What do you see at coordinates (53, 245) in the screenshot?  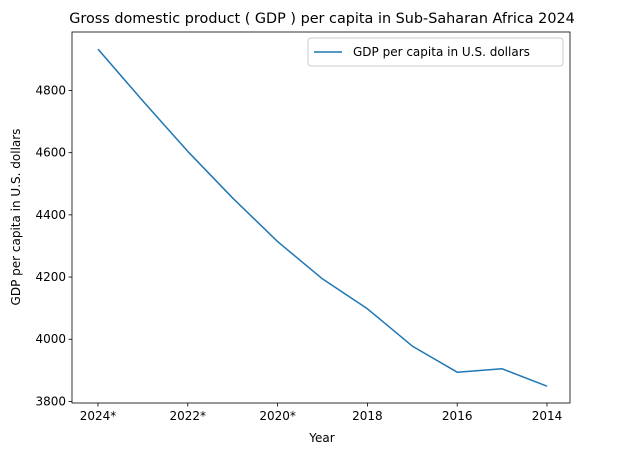 I see `y-axis: 3800 4000 4200 4400 4600 4800` at bounding box center [53, 245].